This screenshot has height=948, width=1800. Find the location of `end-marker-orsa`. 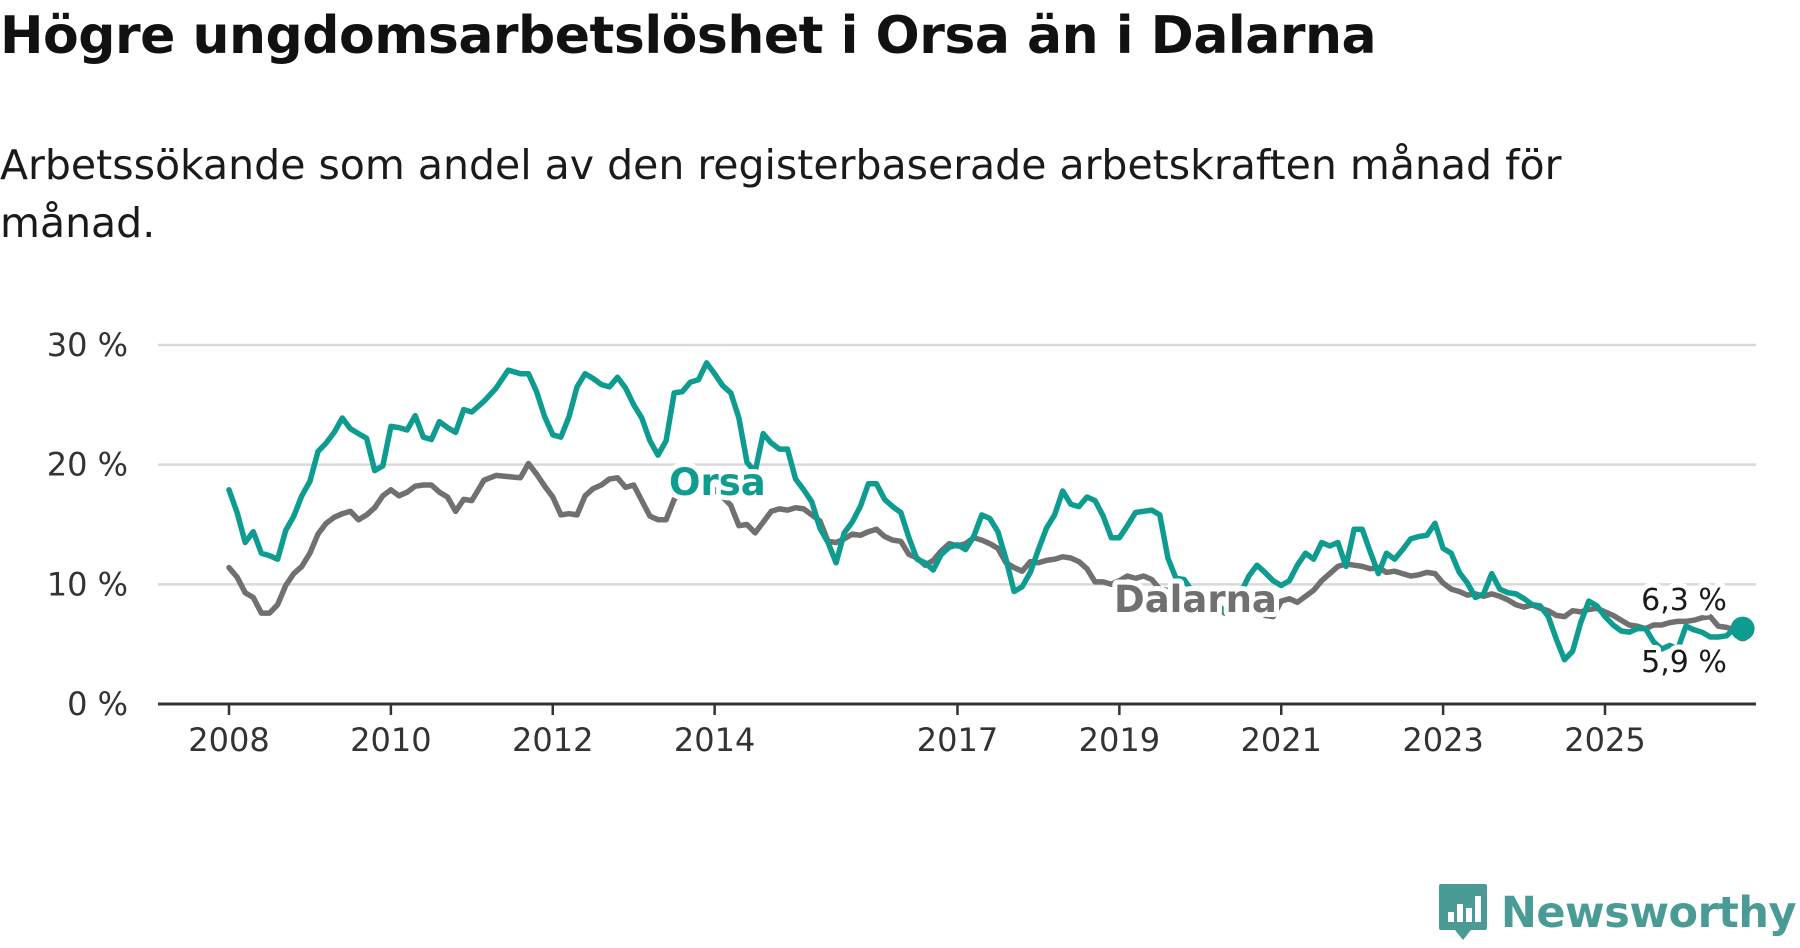

end-marker-orsa is located at coordinates (1742, 628).